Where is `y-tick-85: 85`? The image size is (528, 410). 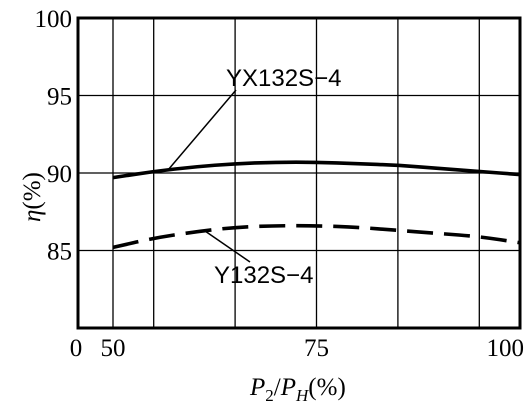 y-tick-85: 85 is located at coordinates (59, 252).